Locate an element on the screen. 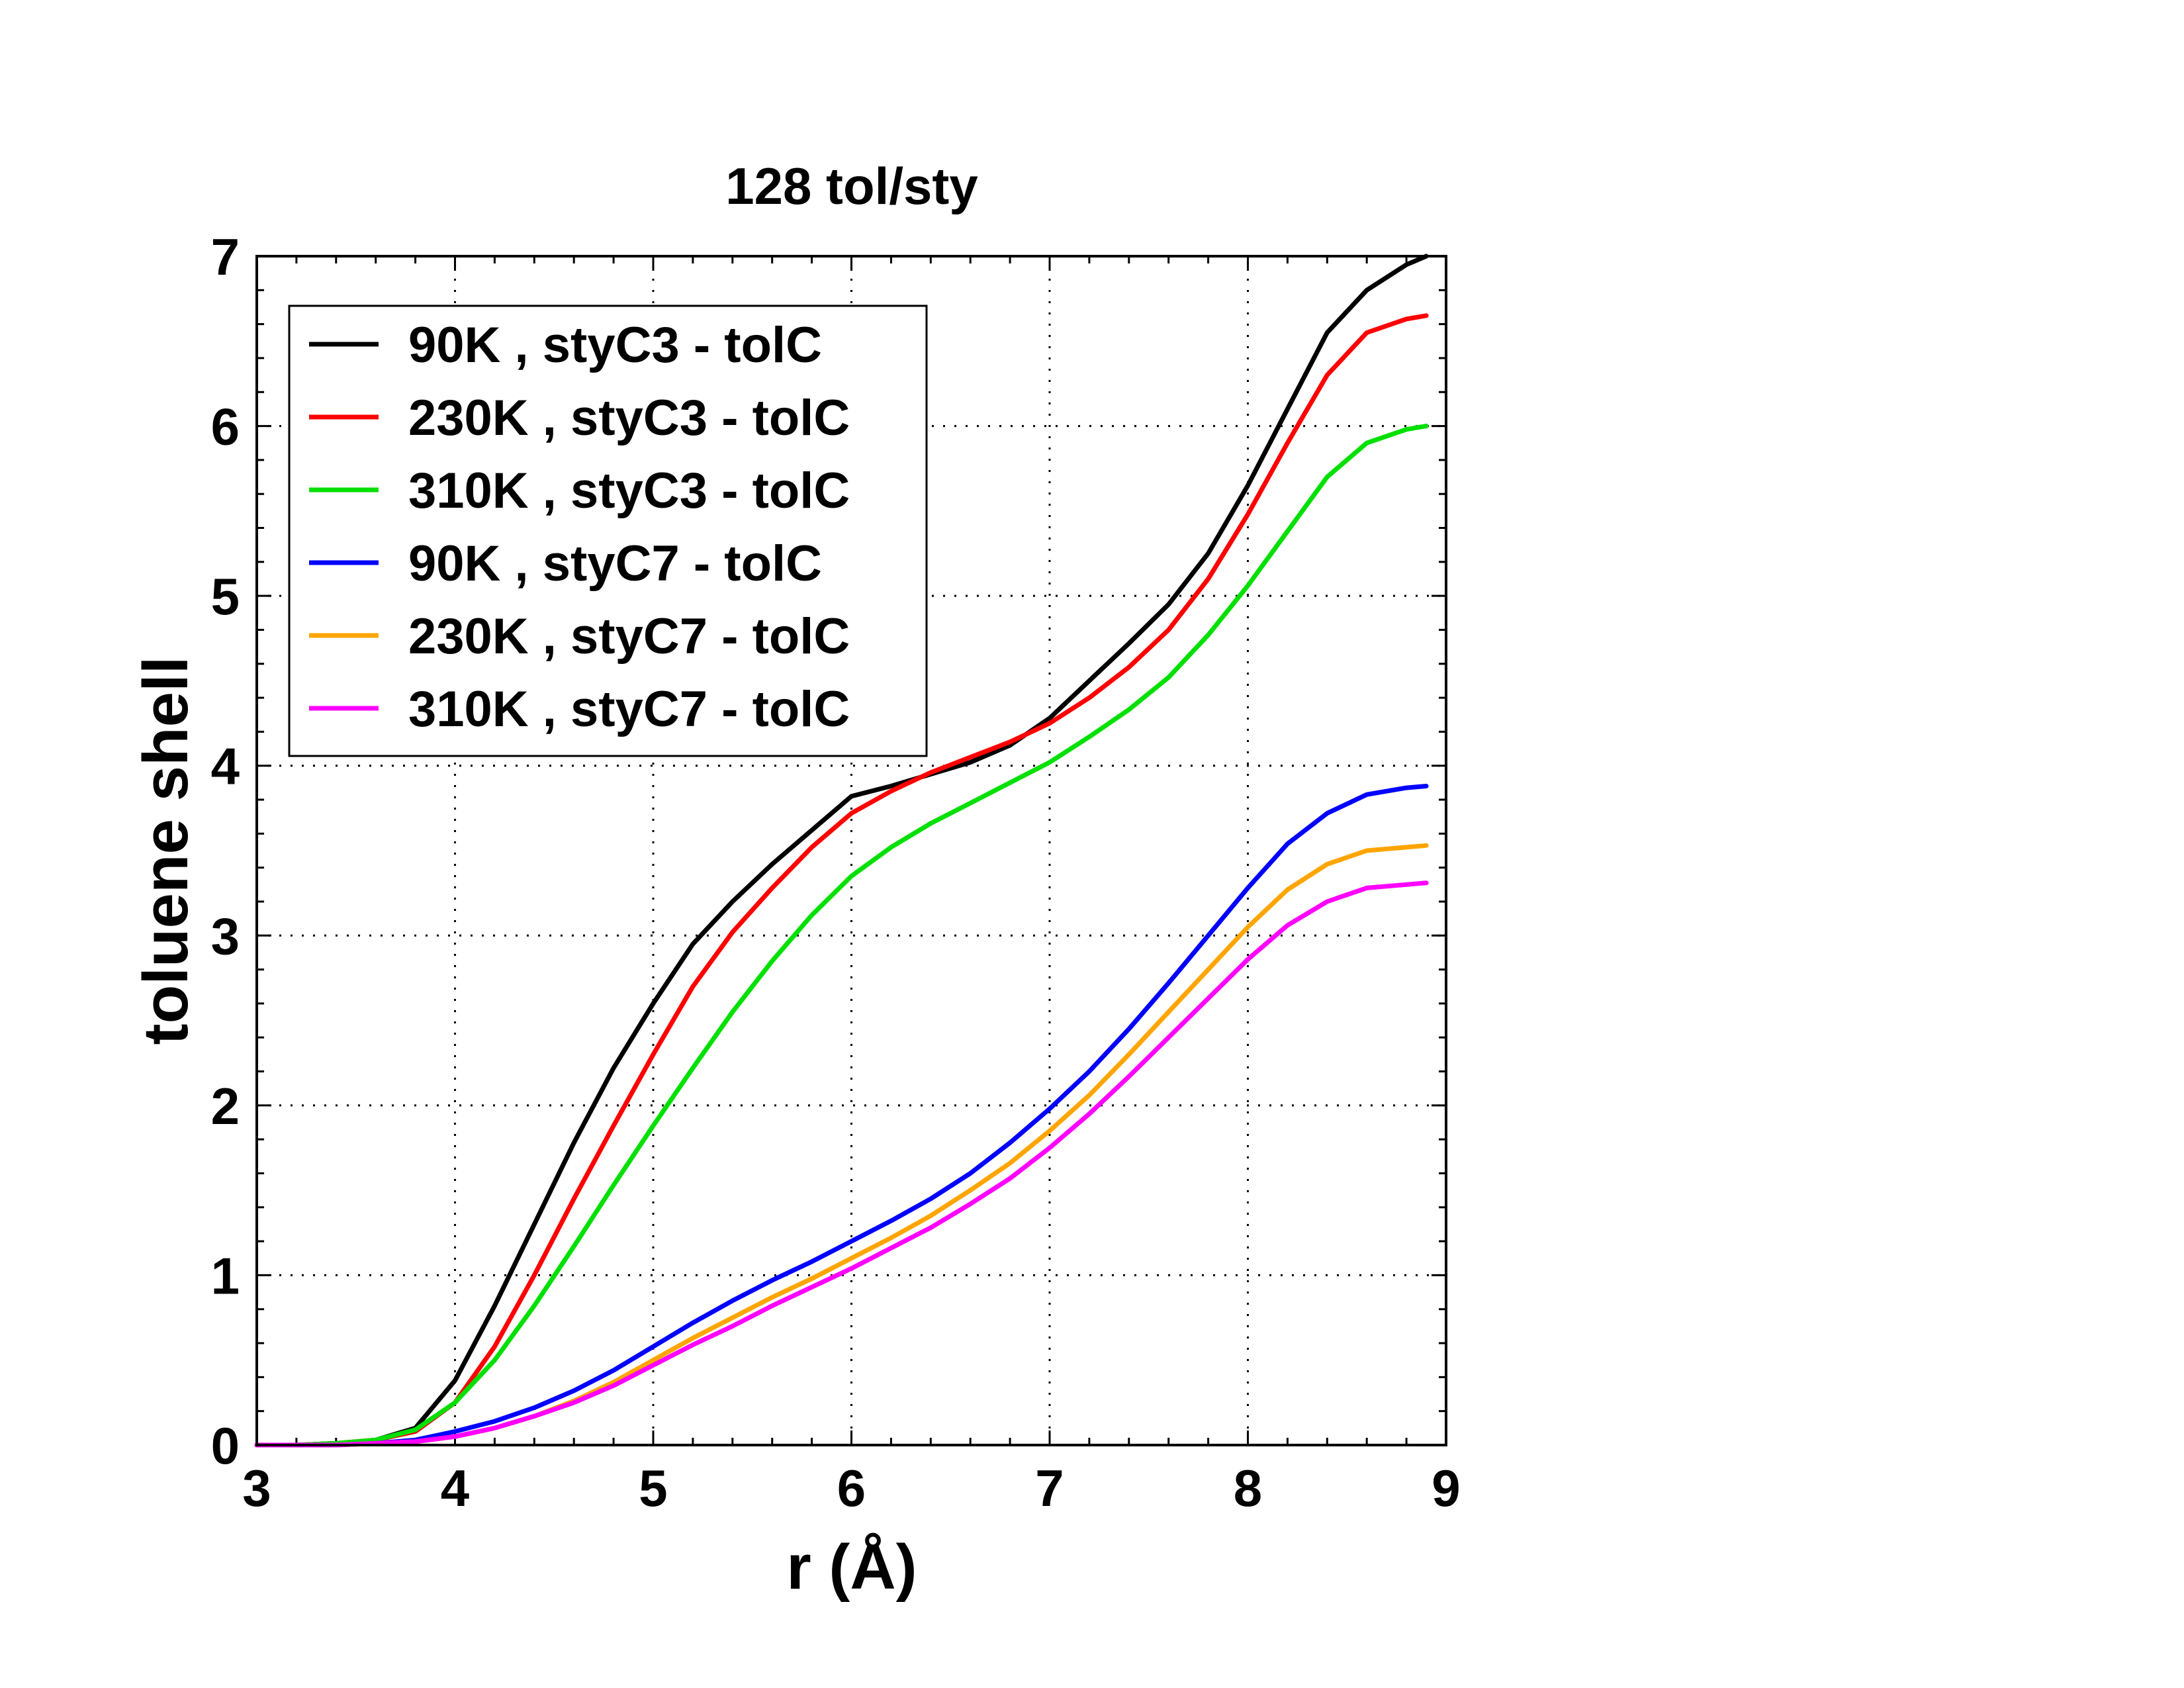 The width and height of the screenshot is (2184, 1688). x-tick-label: 3 is located at coordinates (256, 1488).